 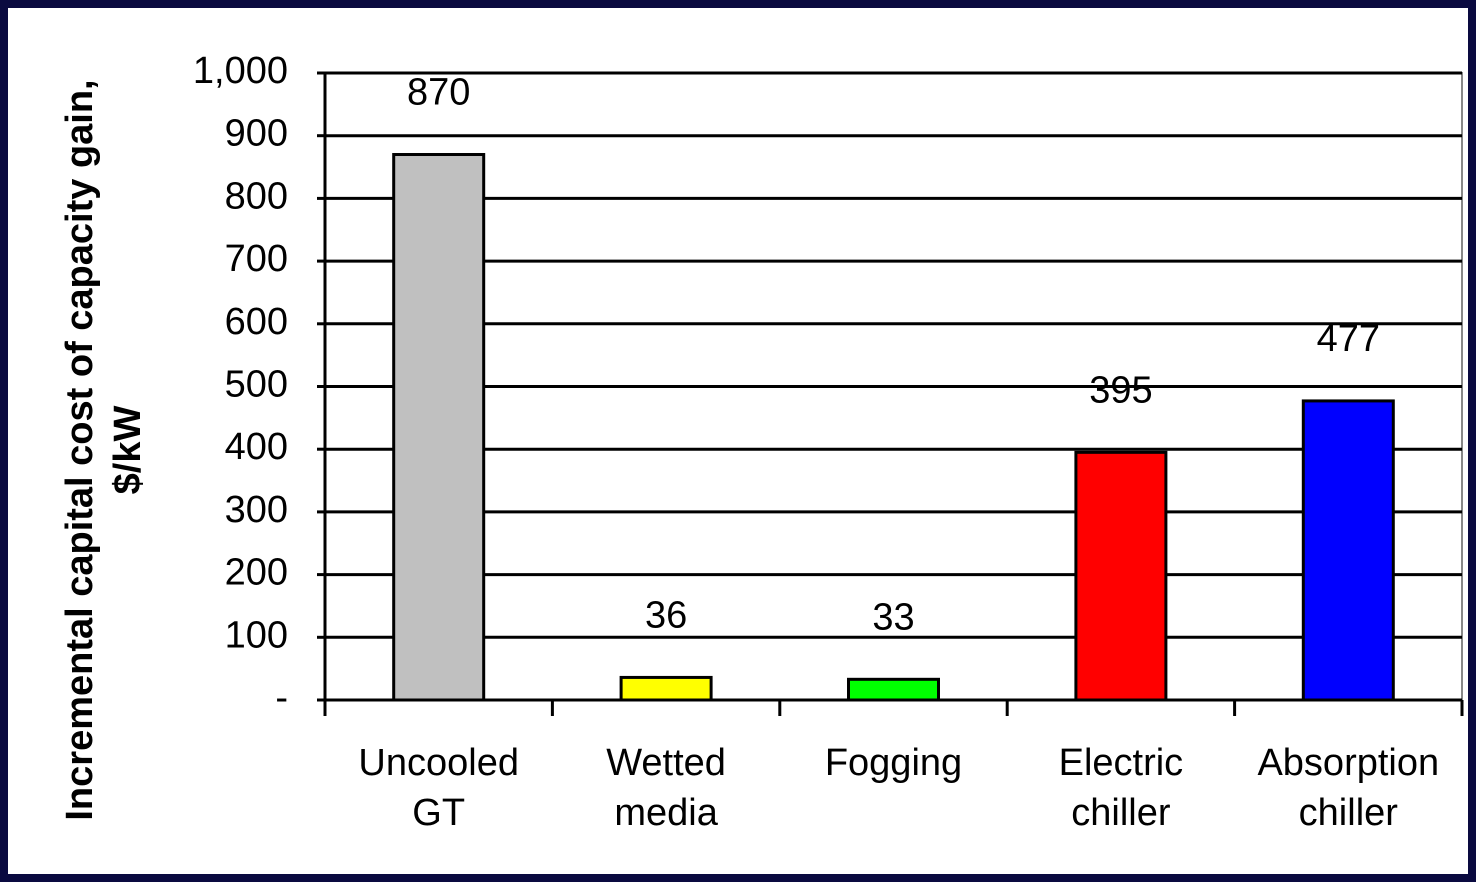 What do you see at coordinates (1121, 788) in the screenshot?
I see `x-tick-label: Electric chiller` at bounding box center [1121, 788].